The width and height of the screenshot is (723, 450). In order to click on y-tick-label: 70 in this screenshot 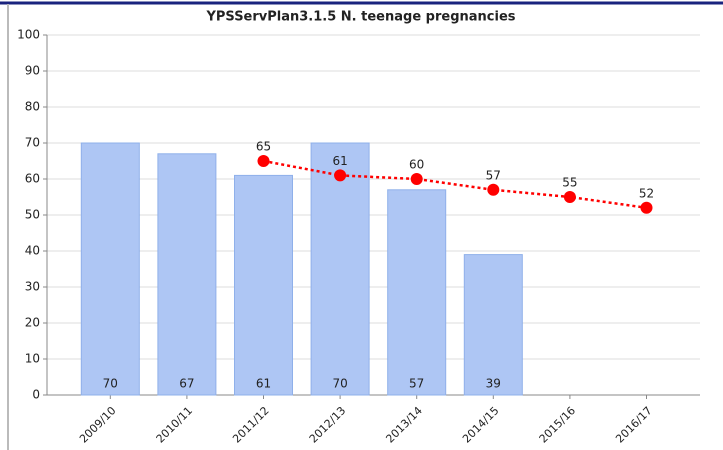, I will do `click(32, 143)`.